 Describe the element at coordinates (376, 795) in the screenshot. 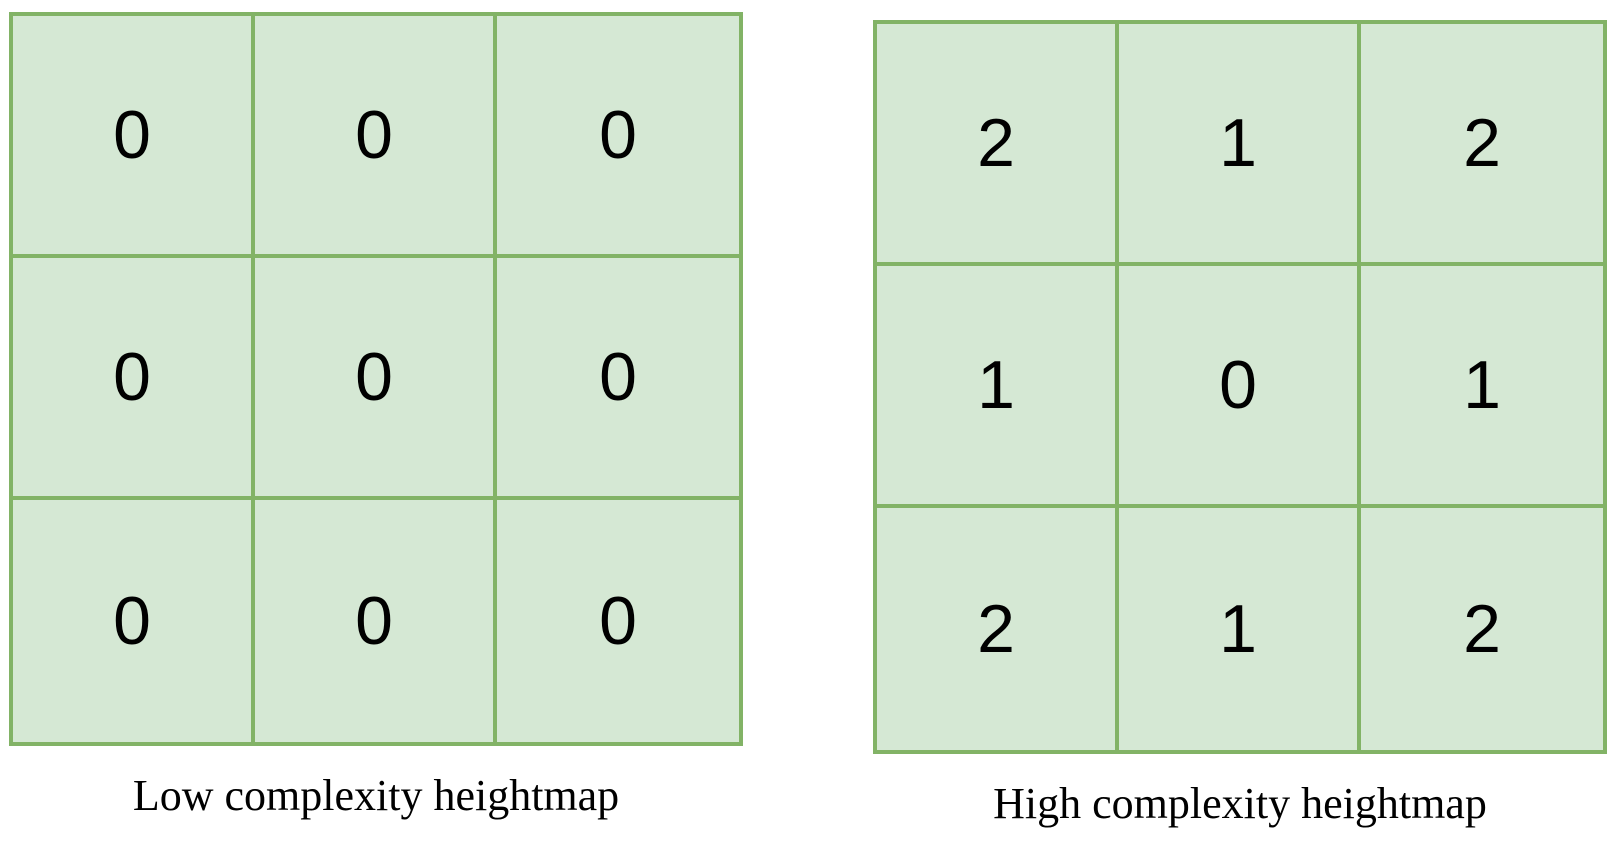

I see `low-complexity-caption: Low complexity heightmap` at that location.